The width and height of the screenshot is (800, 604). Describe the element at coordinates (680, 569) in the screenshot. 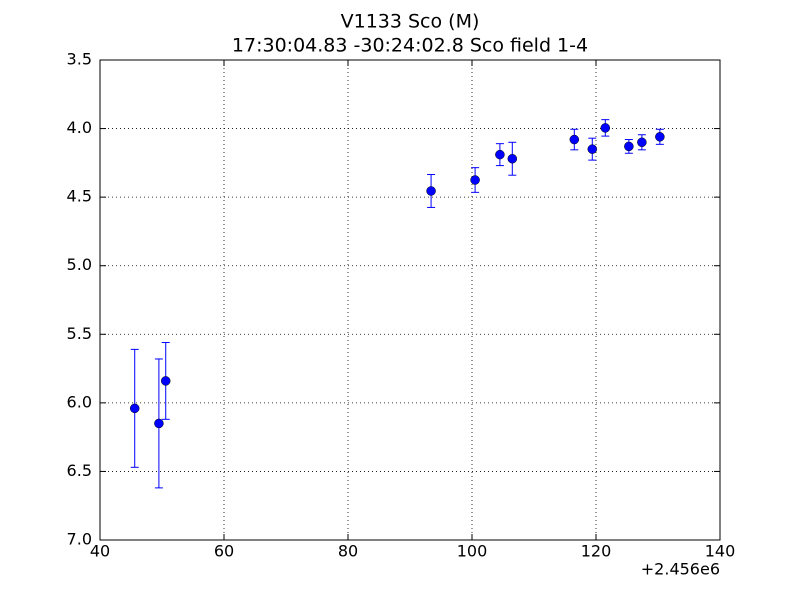

I see `x-offset-label: +2.456e6` at that location.